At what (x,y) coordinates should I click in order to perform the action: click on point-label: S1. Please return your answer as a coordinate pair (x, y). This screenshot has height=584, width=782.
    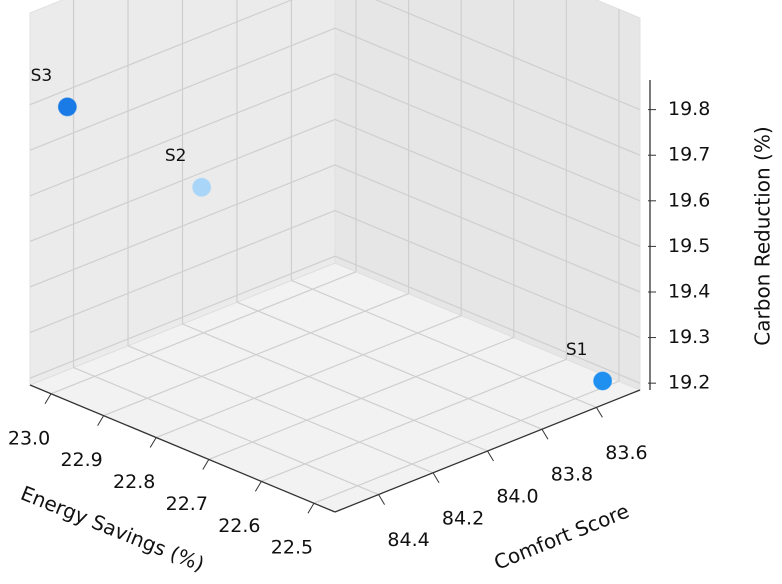
    Looking at the image, I should click on (577, 350).